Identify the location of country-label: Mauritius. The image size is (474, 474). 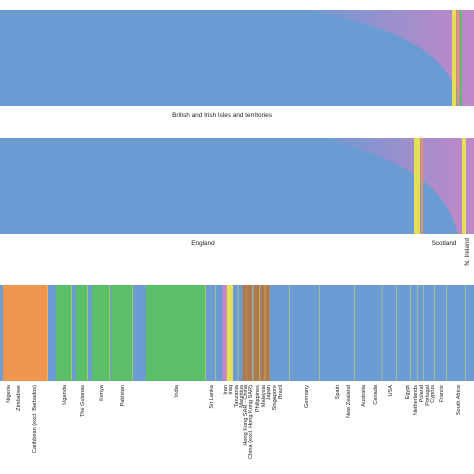
(242, 396).